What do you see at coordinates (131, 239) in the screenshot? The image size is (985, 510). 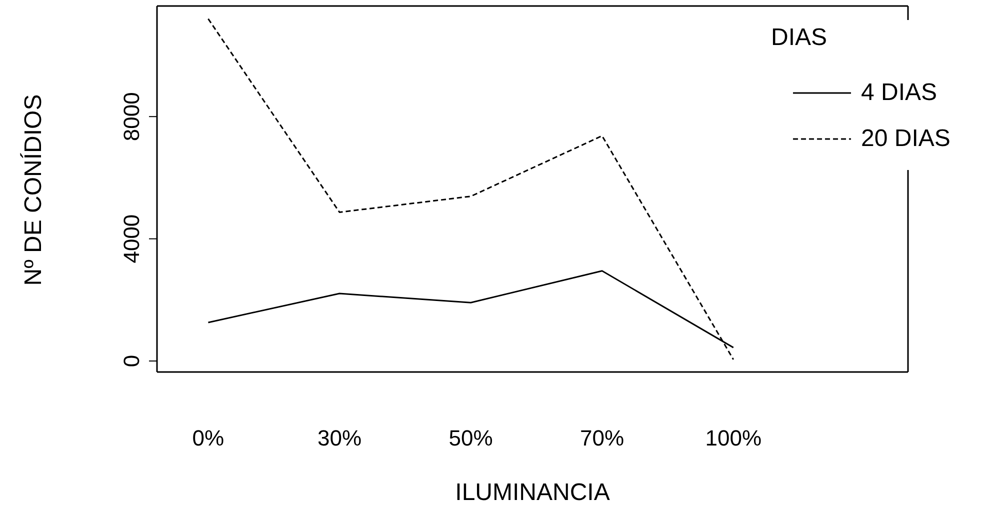 I see `y-tick-label: 4000` at bounding box center [131, 239].